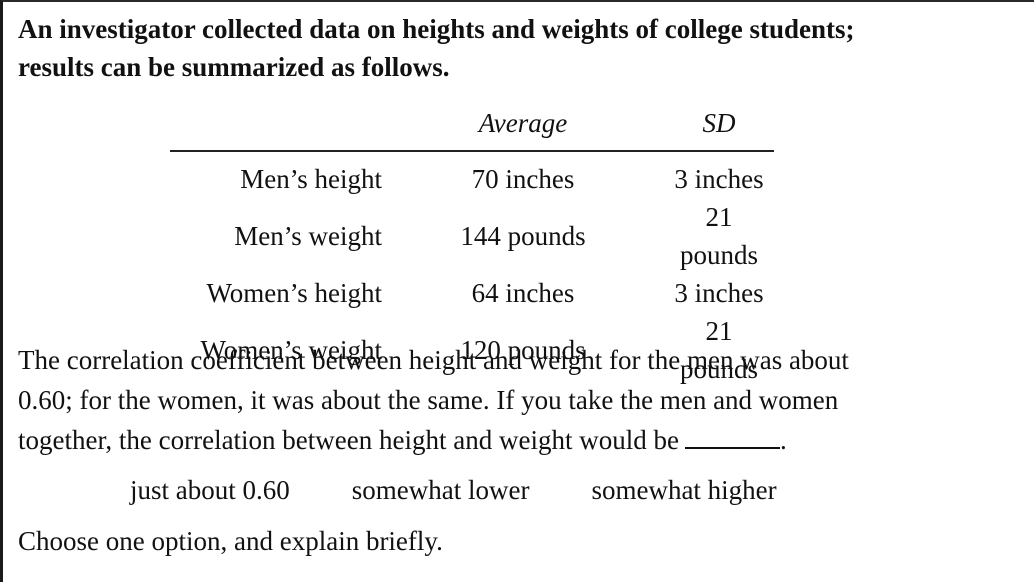 Image resolution: width=1034 pixels, height=582 pixels. I want to click on header-empty, so click(276, 130).